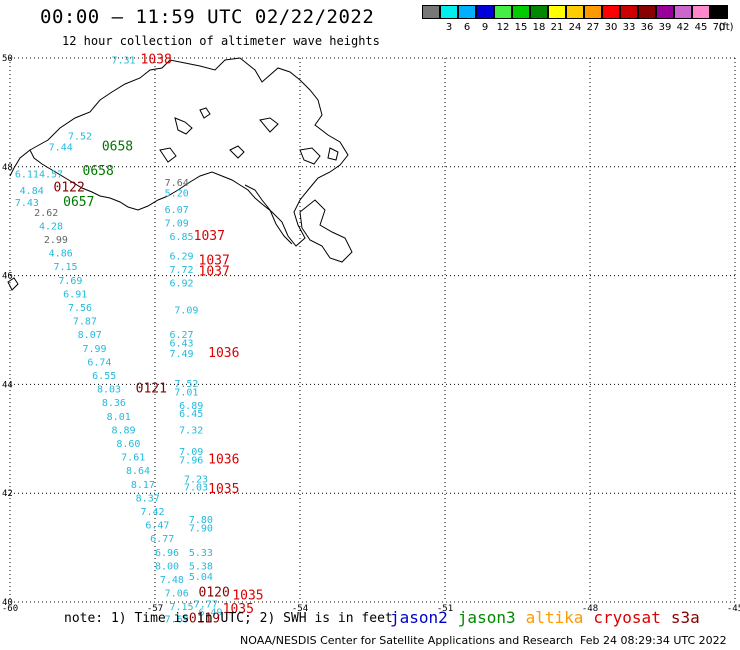 The height and width of the screenshot is (650, 740). Describe the element at coordinates (56, 240) in the screenshot. I see `wave-height-label: 2.99` at that location.